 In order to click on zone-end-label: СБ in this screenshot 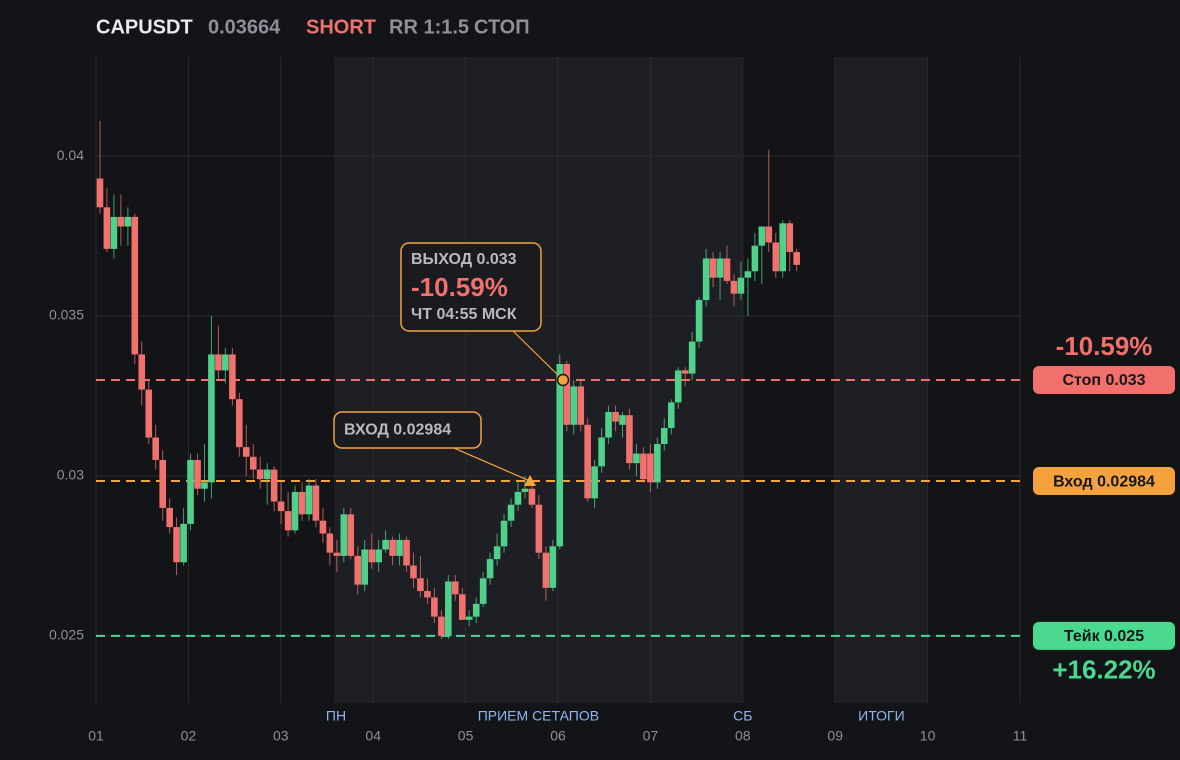, I will do `click(742, 716)`.